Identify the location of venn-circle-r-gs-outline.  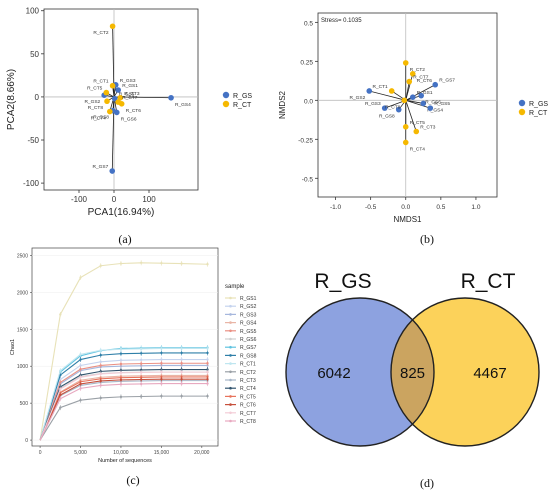
(360, 372).